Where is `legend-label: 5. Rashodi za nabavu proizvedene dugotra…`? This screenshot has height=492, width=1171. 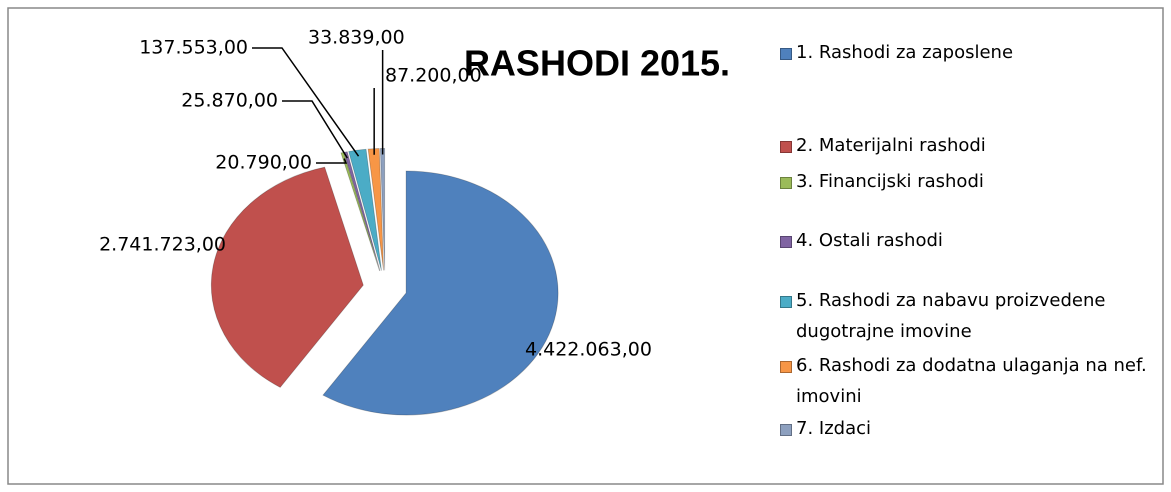 legend-label: 5. Rashodi za nabavu proizvedene dugotra… is located at coordinates (951, 316).